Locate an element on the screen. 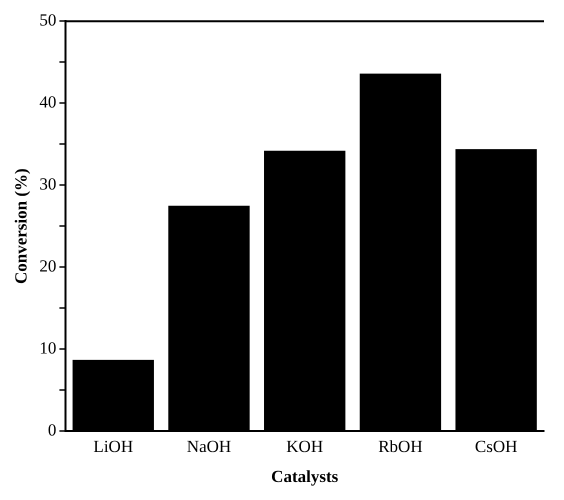 The width and height of the screenshot is (564, 500). x-tick-label: NaOH is located at coordinates (209, 446).